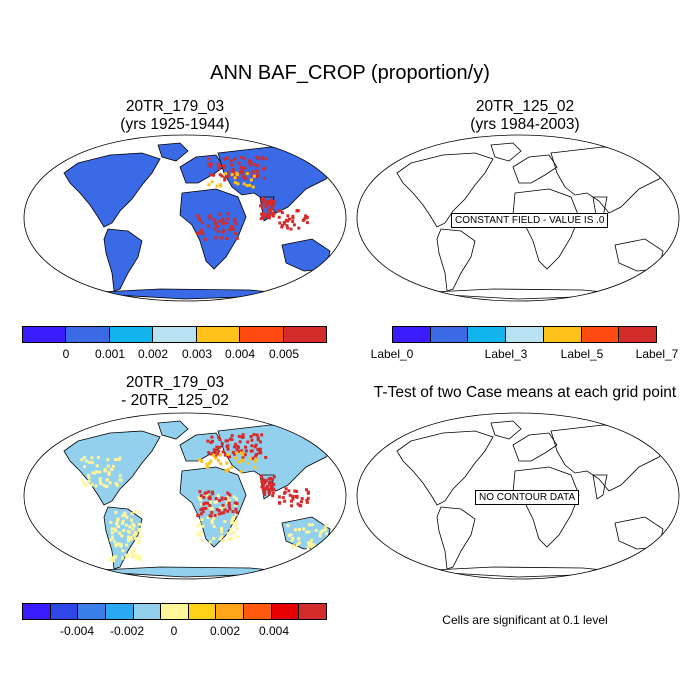 The height and width of the screenshot is (700, 700). Describe the element at coordinates (535, 447) in the screenshot. I see `continent-europe` at that location.